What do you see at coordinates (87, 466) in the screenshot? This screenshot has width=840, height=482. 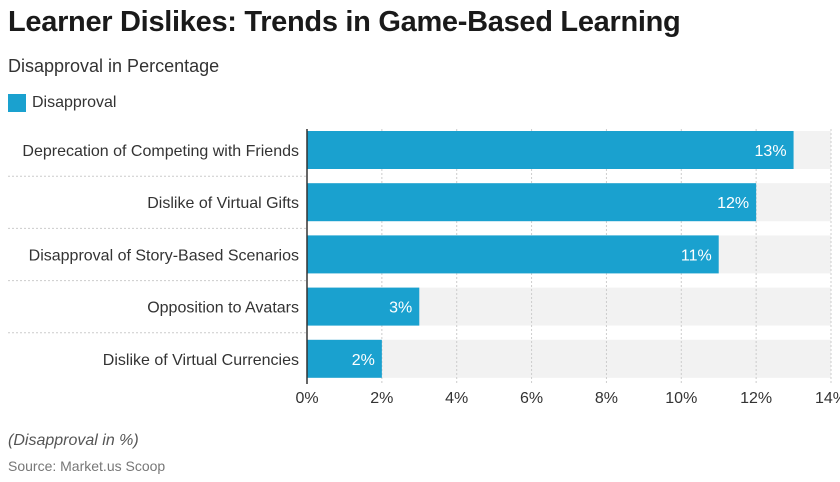 I see `chart-source: Source: Market.us Scoop` at bounding box center [87, 466].